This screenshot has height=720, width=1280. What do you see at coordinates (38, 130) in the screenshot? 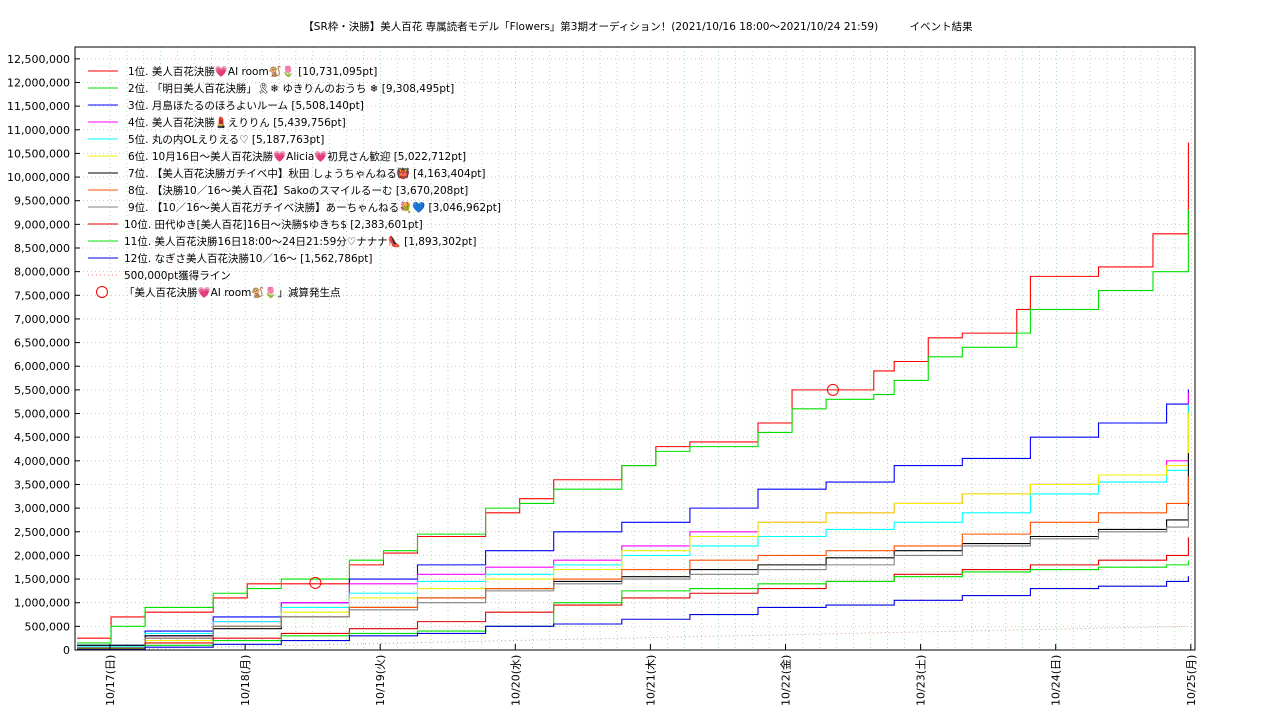
I see `y-tick-label: 11,000,000` at bounding box center [38, 130].